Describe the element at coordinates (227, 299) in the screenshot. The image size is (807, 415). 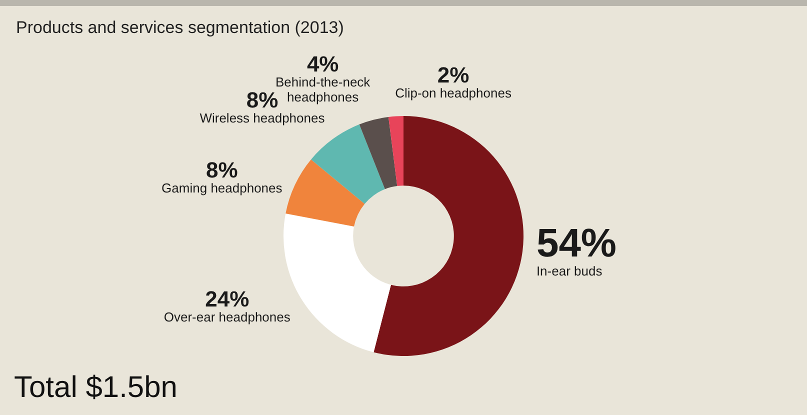
I see `data-label: 24%` at that location.